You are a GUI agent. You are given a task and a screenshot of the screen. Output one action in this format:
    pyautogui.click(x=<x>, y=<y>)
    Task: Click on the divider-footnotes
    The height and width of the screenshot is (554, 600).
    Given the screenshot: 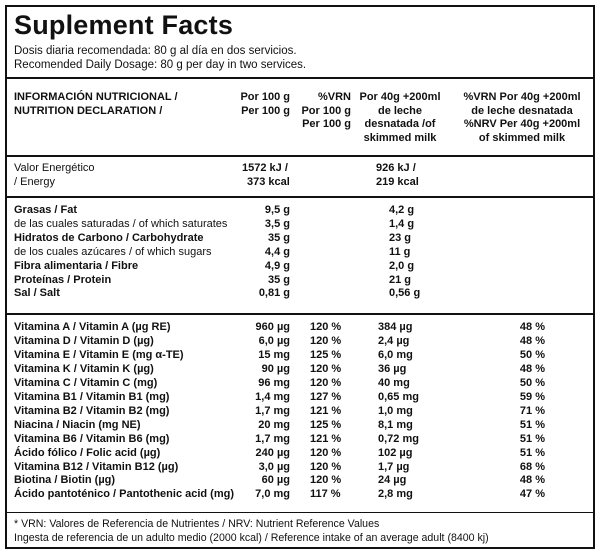 What is the action you would take?
    pyautogui.click(x=300, y=512)
    